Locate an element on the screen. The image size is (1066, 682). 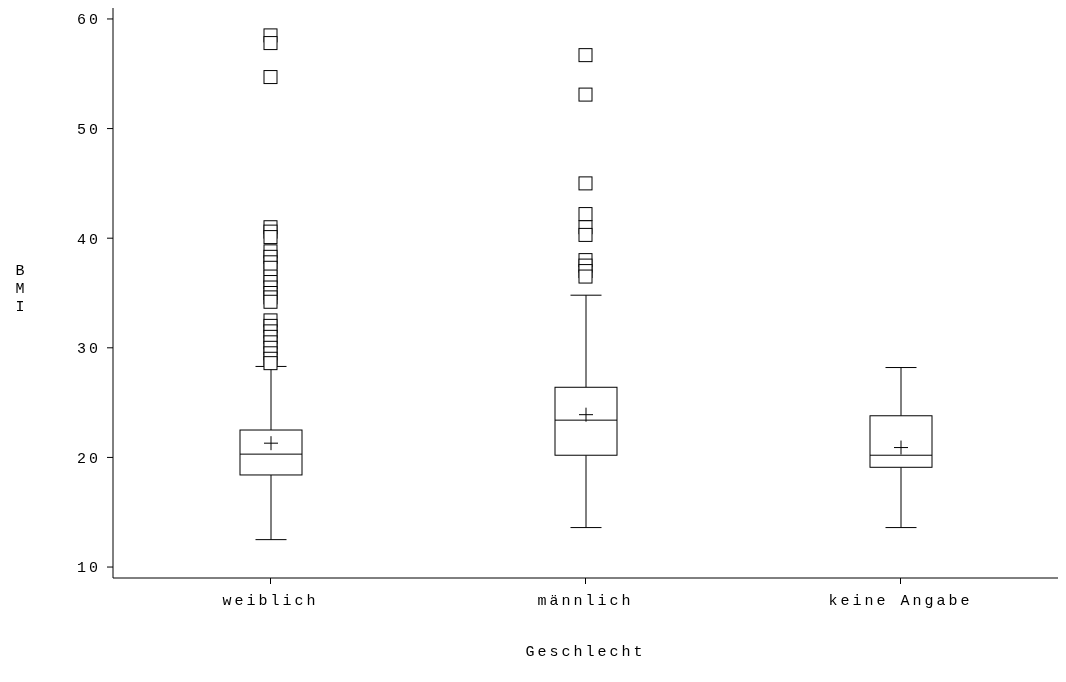
y-axis-title: BMI is located at coordinates (20, 289).